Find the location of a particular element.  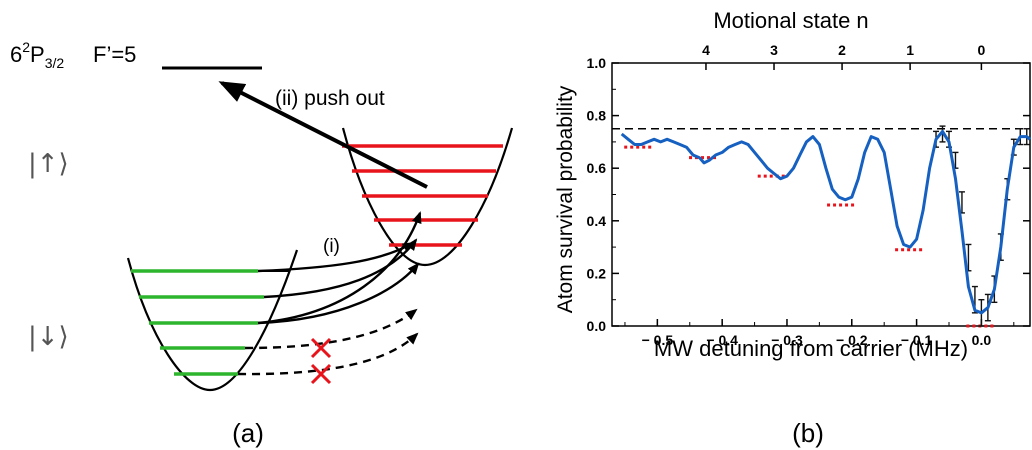

y-tick-label: 0.4 is located at coordinates (597, 221).